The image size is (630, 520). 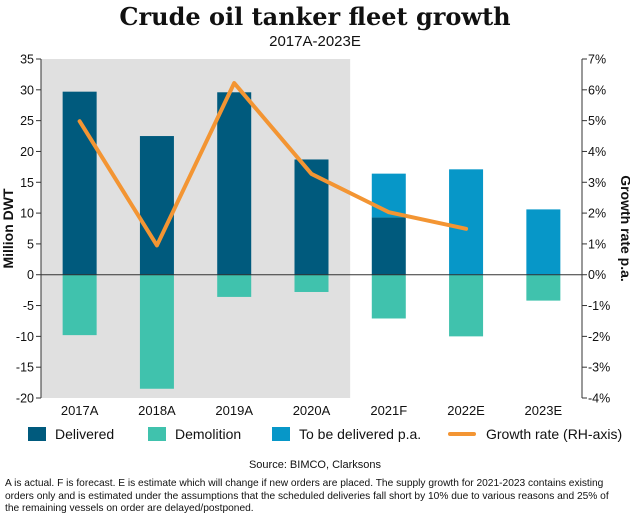 I want to click on legend-swatch-delivered, so click(x=37, y=434).